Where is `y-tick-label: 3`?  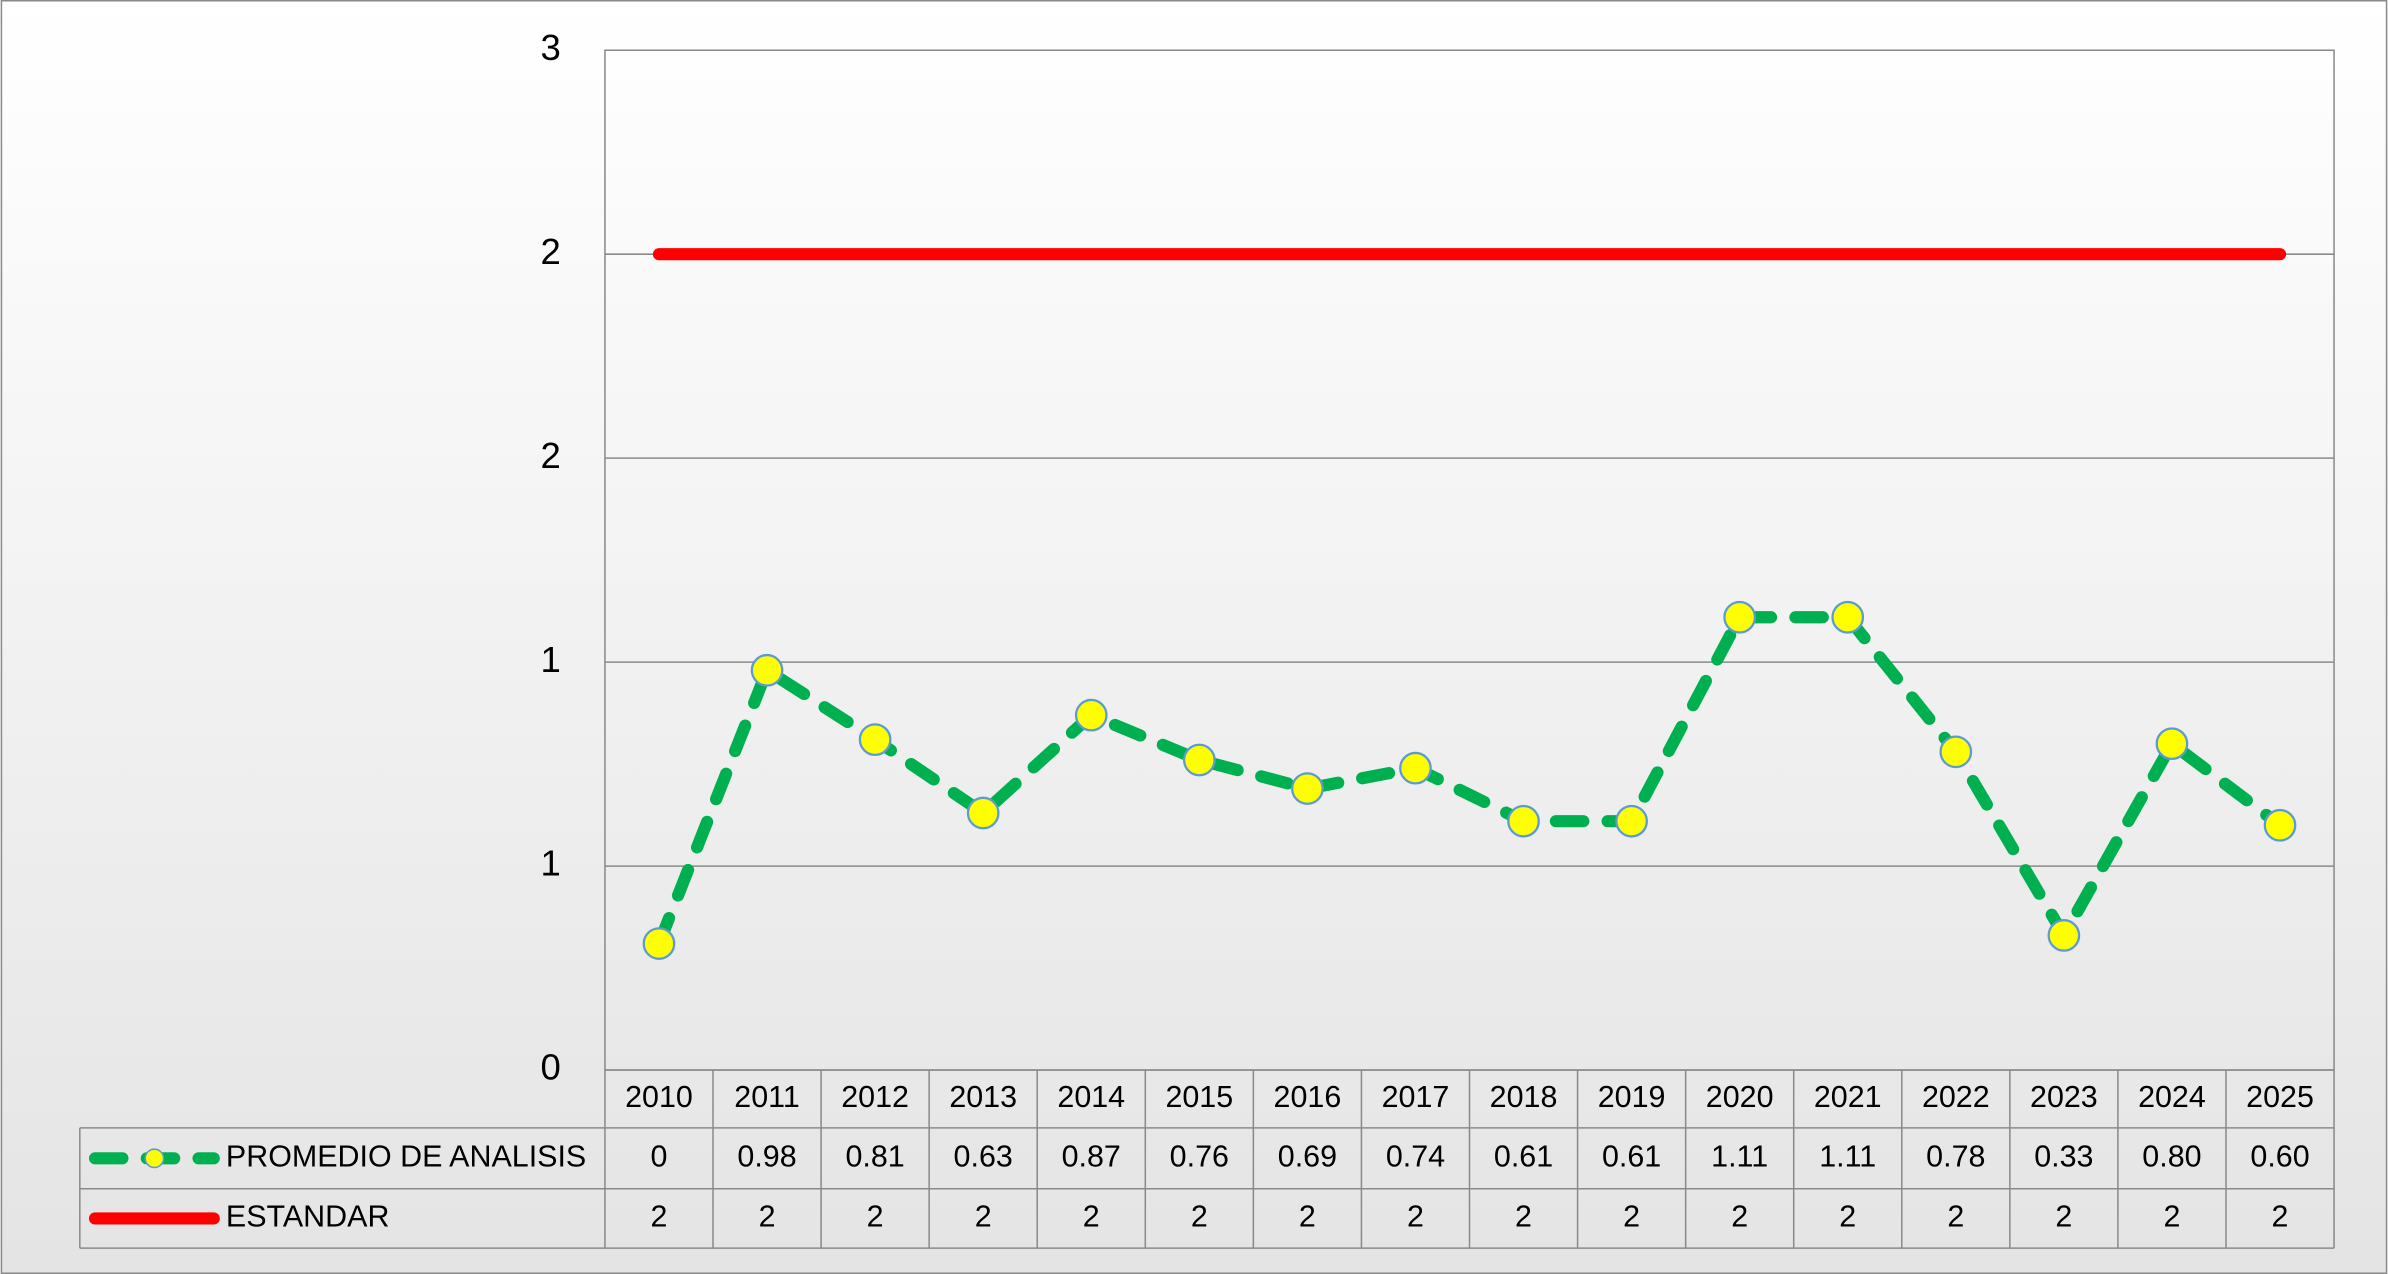 y-tick-label: 3 is located at coordinates (550, 47).